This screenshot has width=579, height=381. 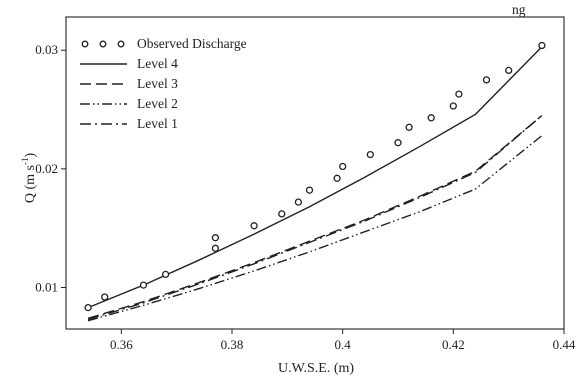 What do you see at coordinates (25, 162) in the screenshot?
I see `y-axis-label-superscript: -1` at bounding box center [25, 162].